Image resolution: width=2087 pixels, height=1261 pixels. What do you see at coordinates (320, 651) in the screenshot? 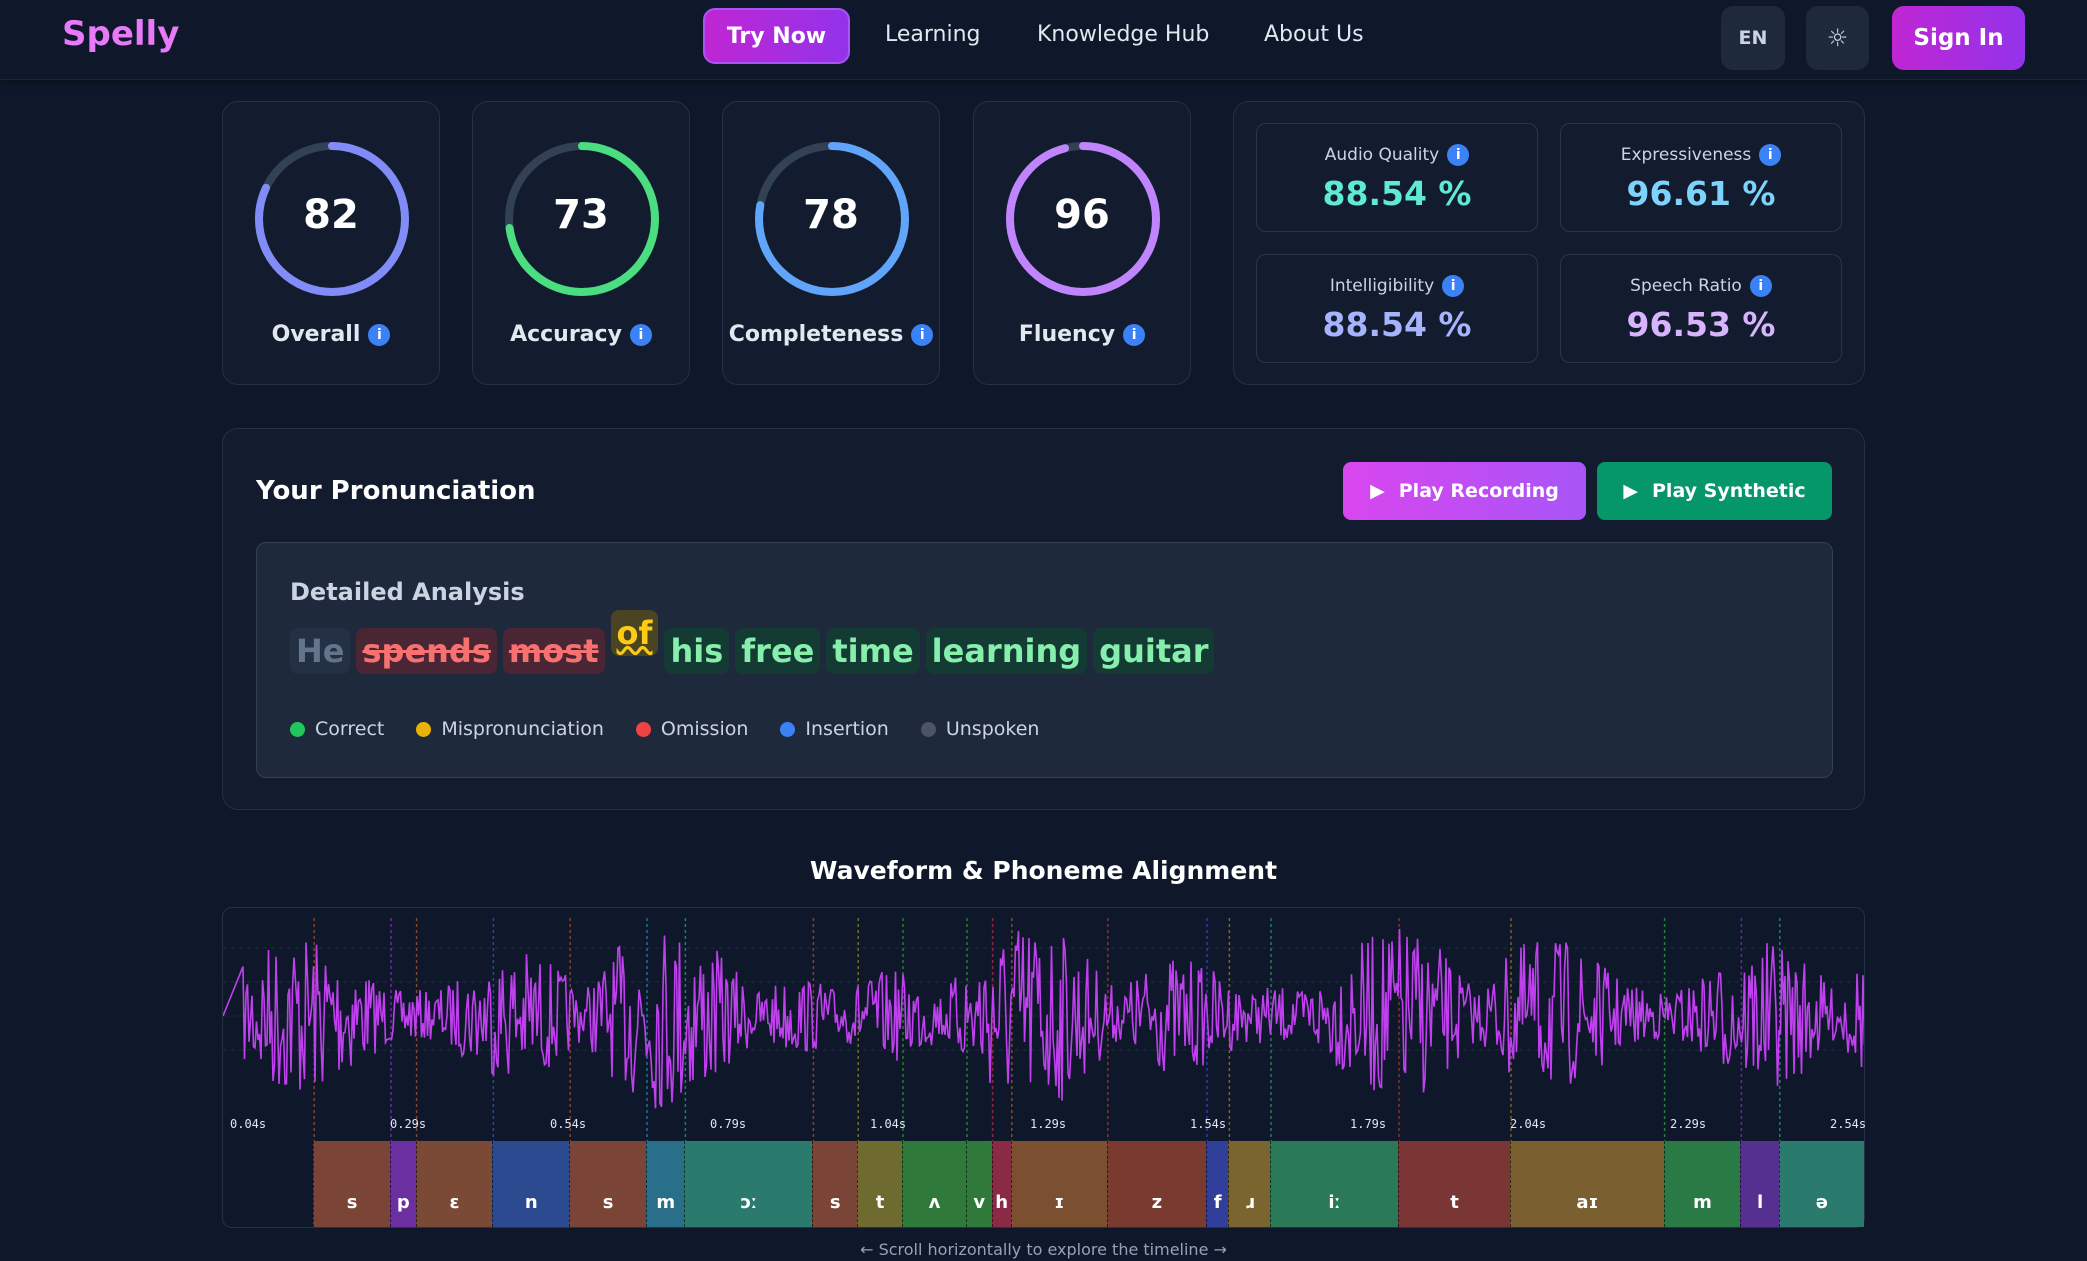
I see `word-unspoken: He` at bounding box center [320, 651].